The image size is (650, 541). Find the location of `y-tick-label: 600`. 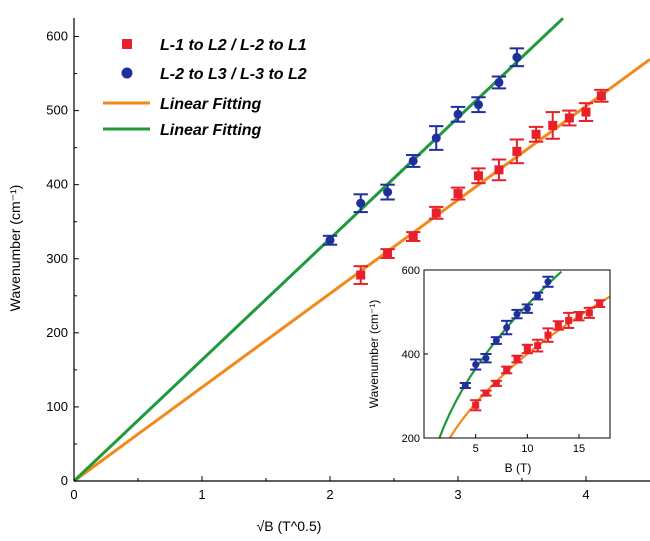

y-tick-label: 600 is located at coordinates (57, 36).